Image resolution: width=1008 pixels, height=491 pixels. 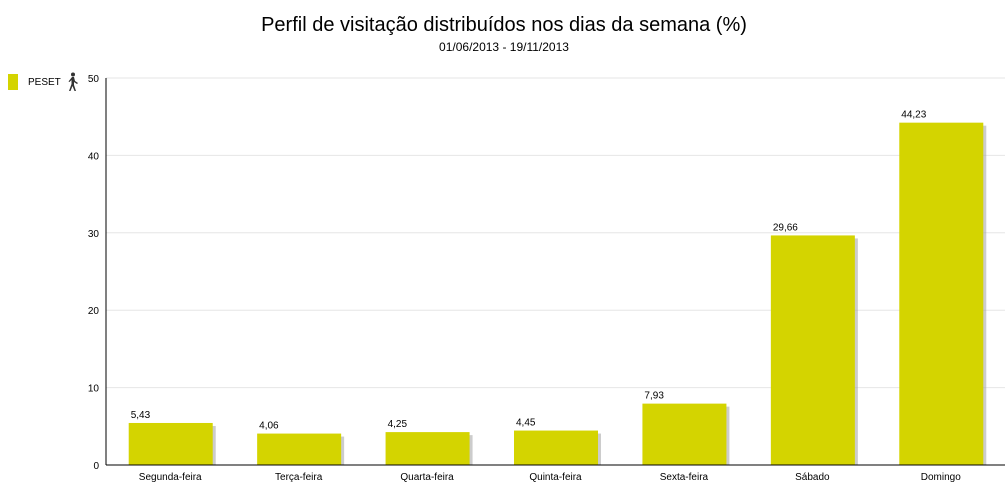 What do you see at coordinates (941, 477) in the screenshot?
I see `x-tick-label: Domingo` at bounding box center [941, 477].